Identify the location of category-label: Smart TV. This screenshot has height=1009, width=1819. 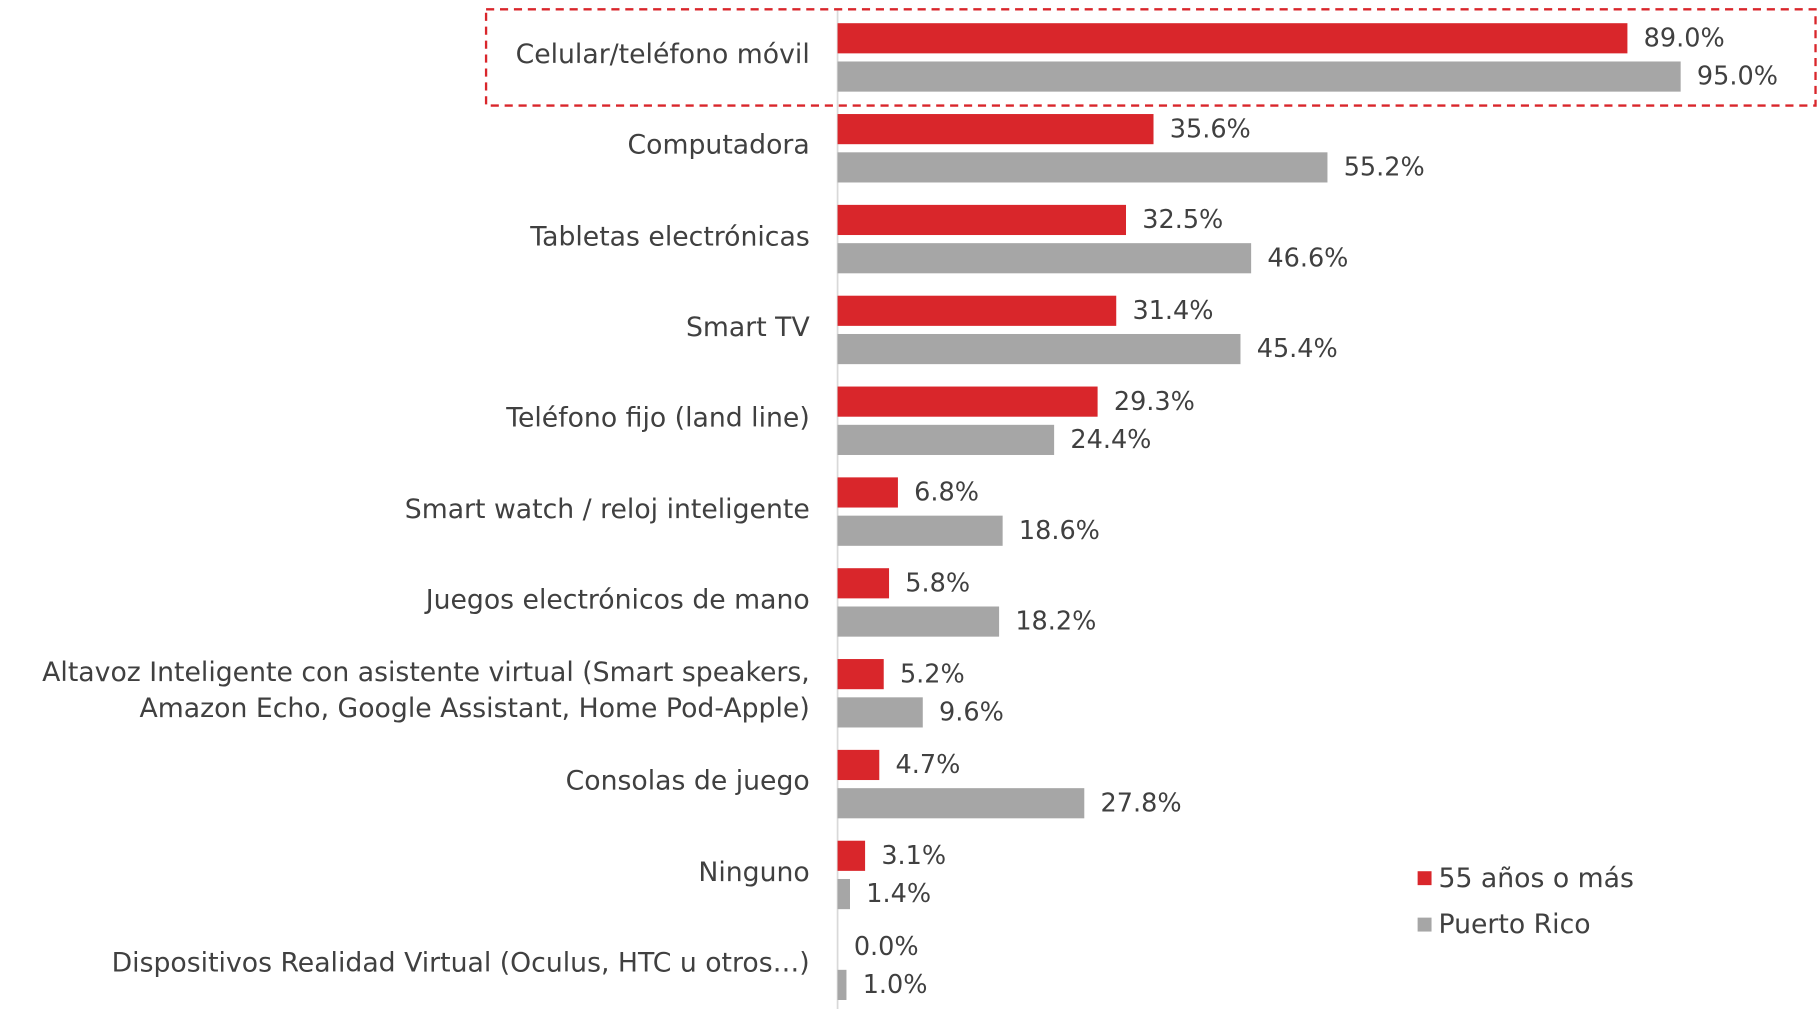
(747, 327).